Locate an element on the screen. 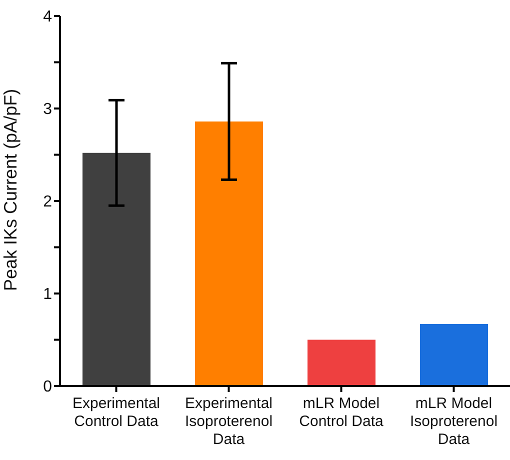  y-tick-label: 1 is located at coordinates (47, 295).